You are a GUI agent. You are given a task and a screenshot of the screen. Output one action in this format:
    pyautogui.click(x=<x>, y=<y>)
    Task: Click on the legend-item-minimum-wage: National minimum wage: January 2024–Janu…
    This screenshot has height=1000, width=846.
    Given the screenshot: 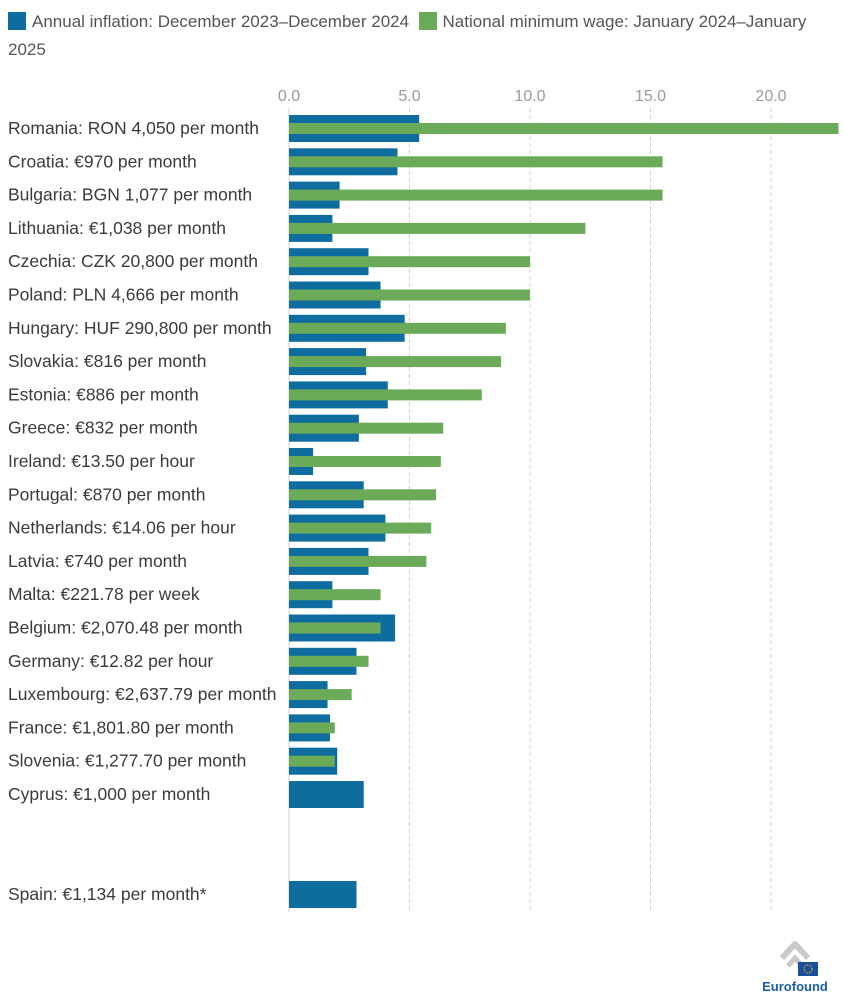 What is the action you would take?
    pyautogui.click(x=407, y=35)
    